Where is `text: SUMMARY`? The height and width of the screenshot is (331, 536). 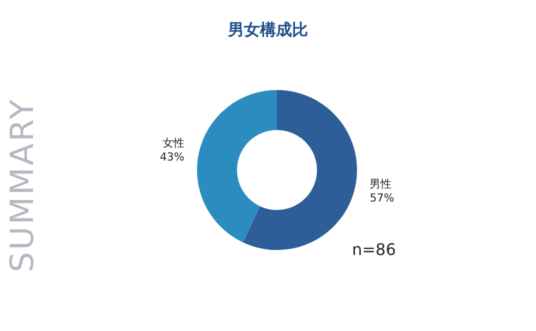
text: SUMMARY is located at coordinates (22, 185).